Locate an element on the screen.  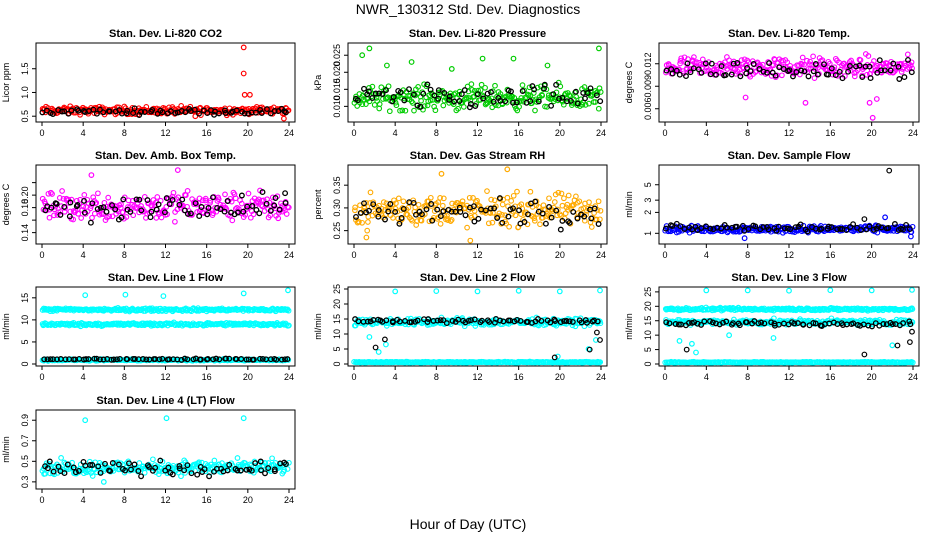
x-tick-label: 16 is located at coordinates (207, 255).